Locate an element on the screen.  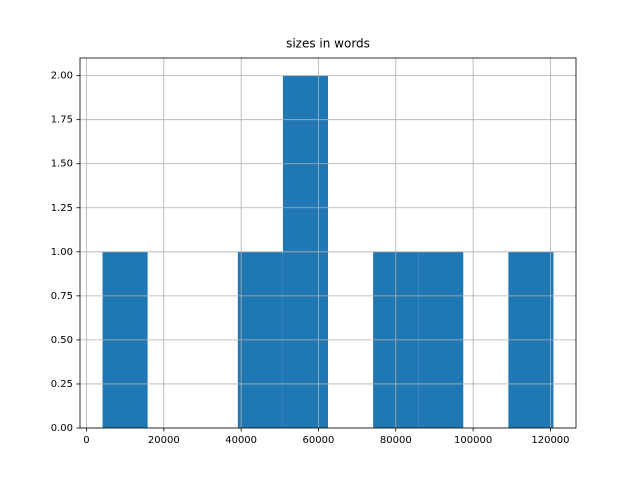
y-tick-label: 0.00 is located at coordinates (62, 428).